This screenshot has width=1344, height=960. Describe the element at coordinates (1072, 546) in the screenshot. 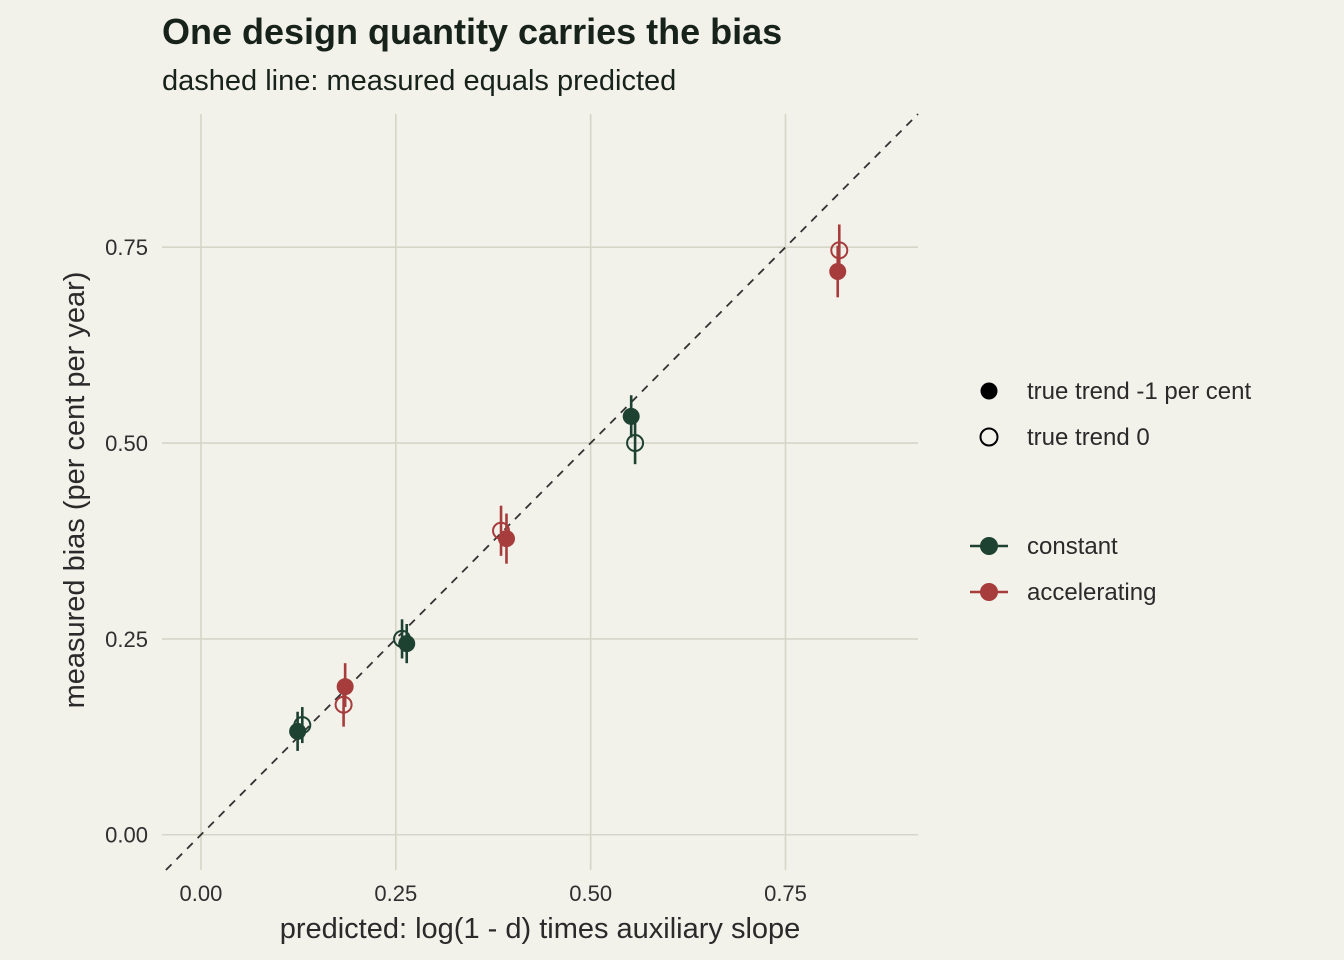

I see `legend-label: constant` at that location.